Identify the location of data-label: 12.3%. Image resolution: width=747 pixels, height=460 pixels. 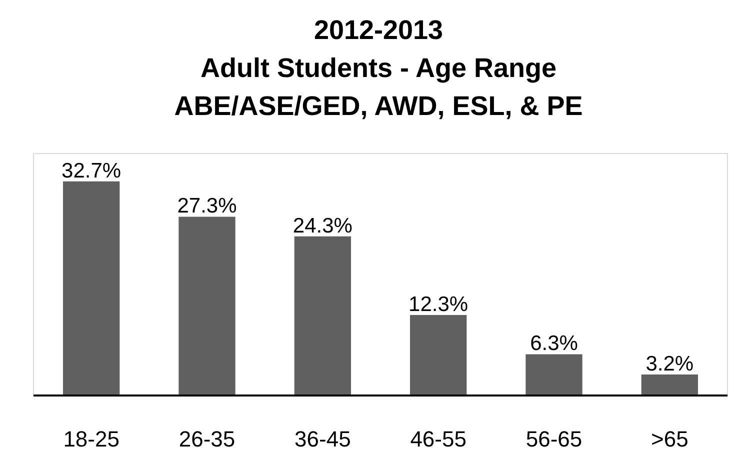
(438, 304).